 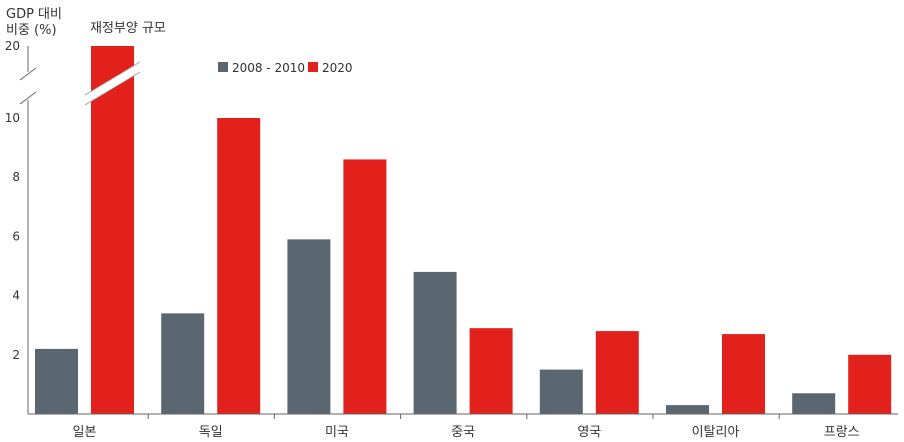 What do you see at coordinates (85, 432) in the screenshot?
I see `x-tick-label: 일본` at bounding box center [85, 432].